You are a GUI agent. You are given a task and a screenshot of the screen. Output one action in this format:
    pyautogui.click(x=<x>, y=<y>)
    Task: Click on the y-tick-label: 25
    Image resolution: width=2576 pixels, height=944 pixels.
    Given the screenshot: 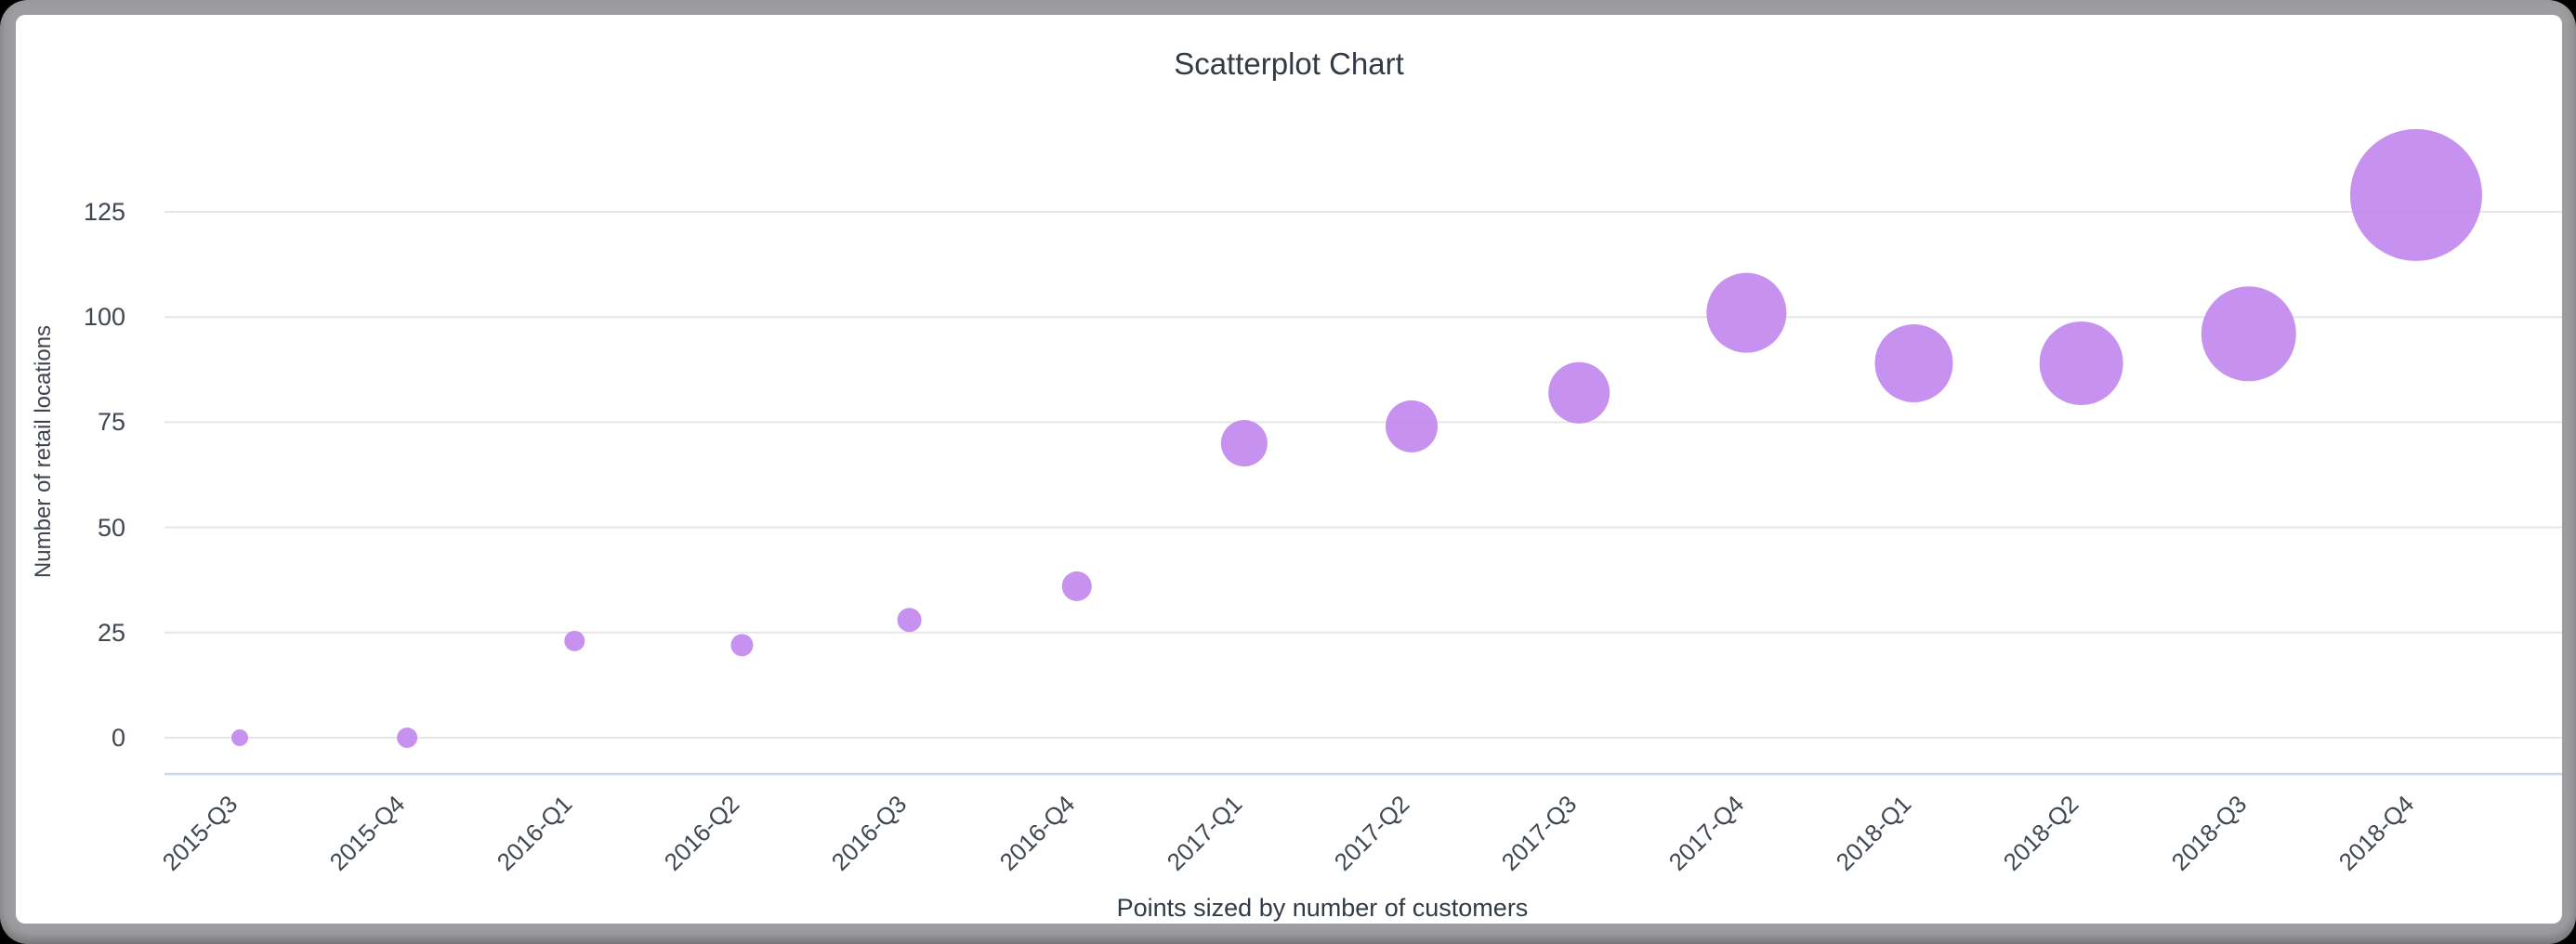 What is the action you would take?
    pyautogui.click(x=111, y=632)
    